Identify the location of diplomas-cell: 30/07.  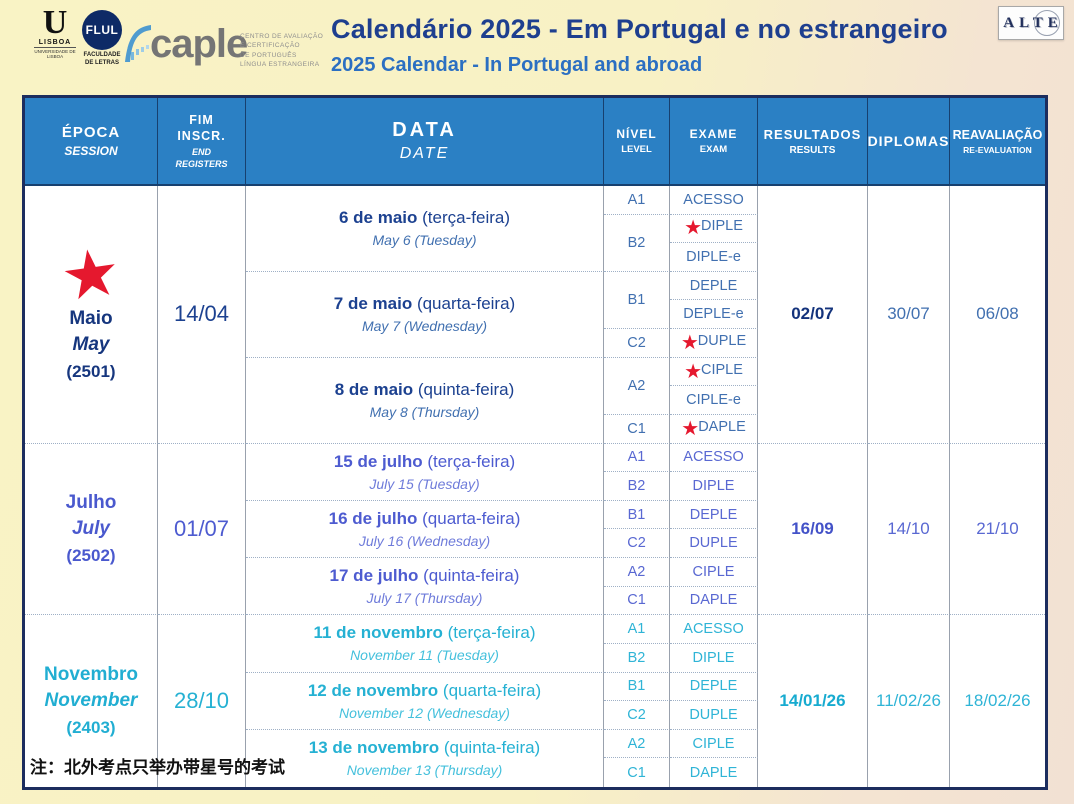
(909, 315).